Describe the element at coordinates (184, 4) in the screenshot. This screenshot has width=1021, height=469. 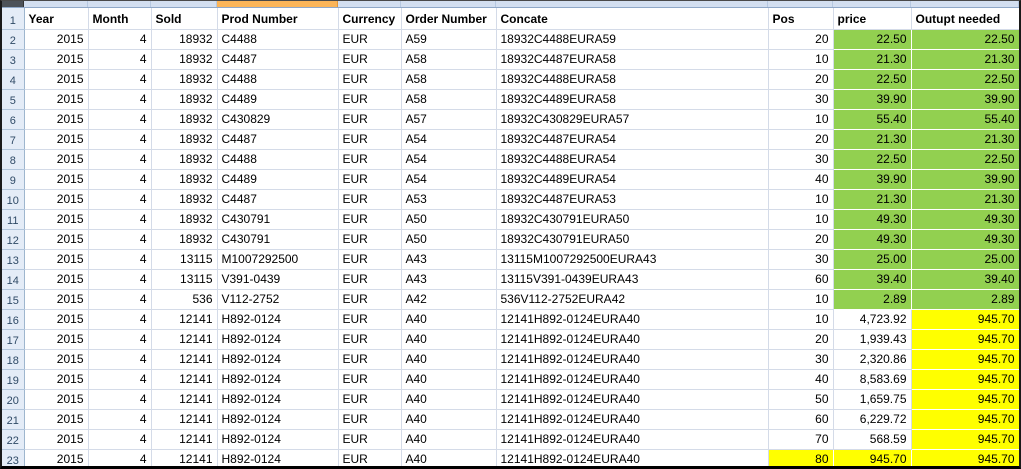
I see `column-header-C: C` at that location.